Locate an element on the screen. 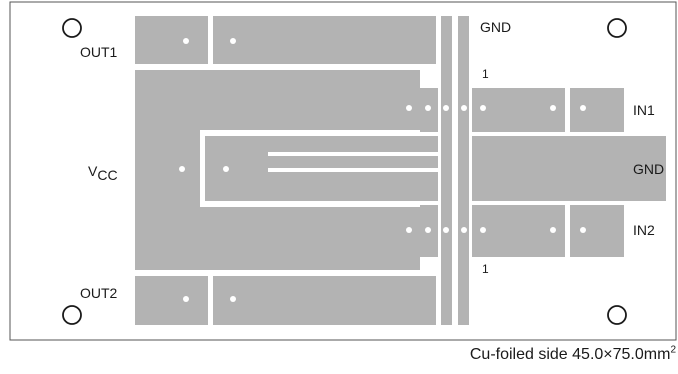  figure-caption: Cu-foiled side 45.0×75.0mm2 is located at coordinates (528, 354).